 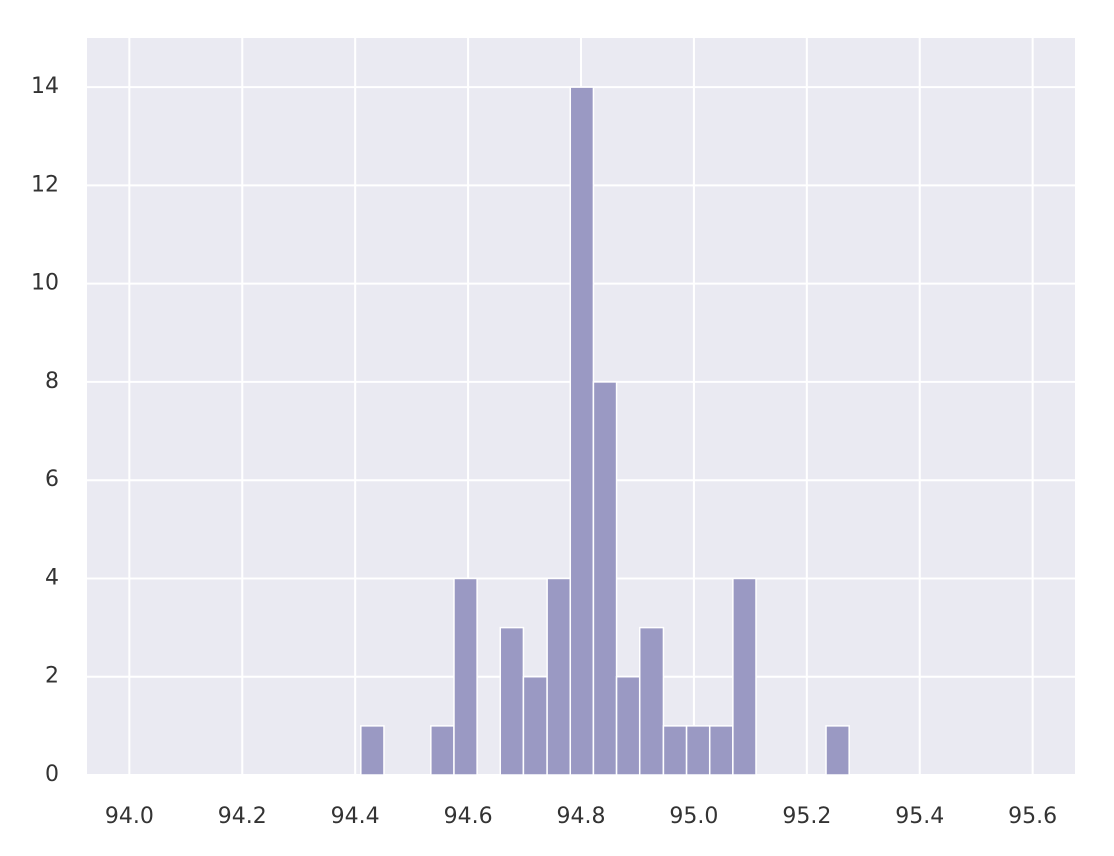 What do you see at coordinates (52, 381) in the screenshot?
I see `y-tick-label: 8` at bounding box center [52, 381].